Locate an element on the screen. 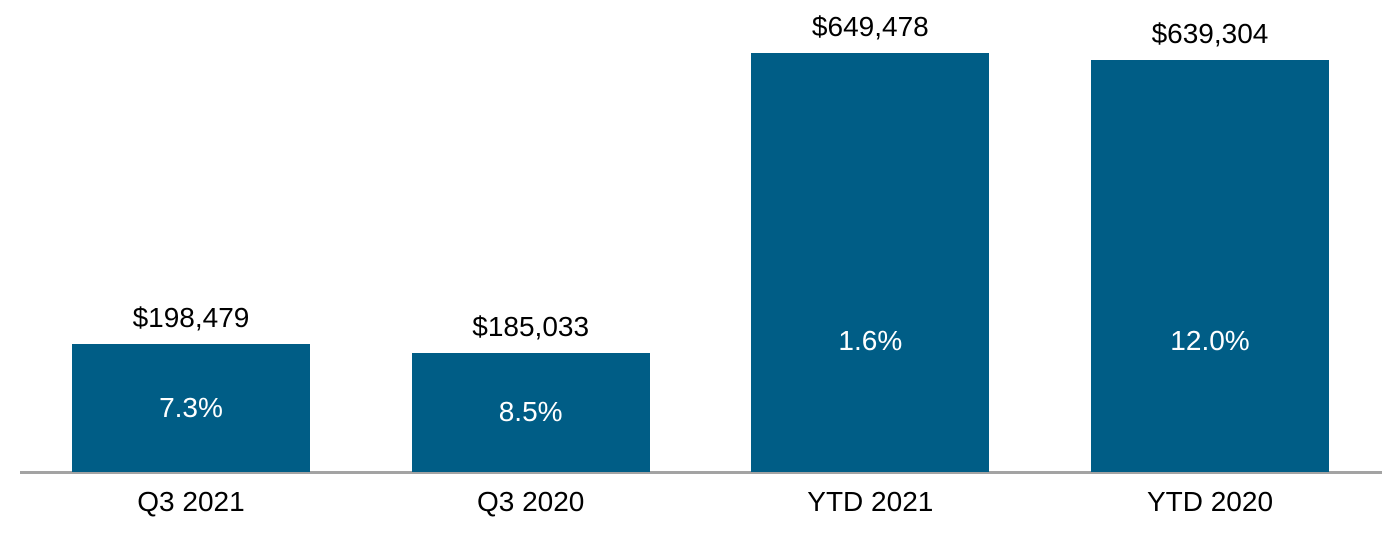  bar-pct-label: 8.5% is located at coordinates (530, 412).